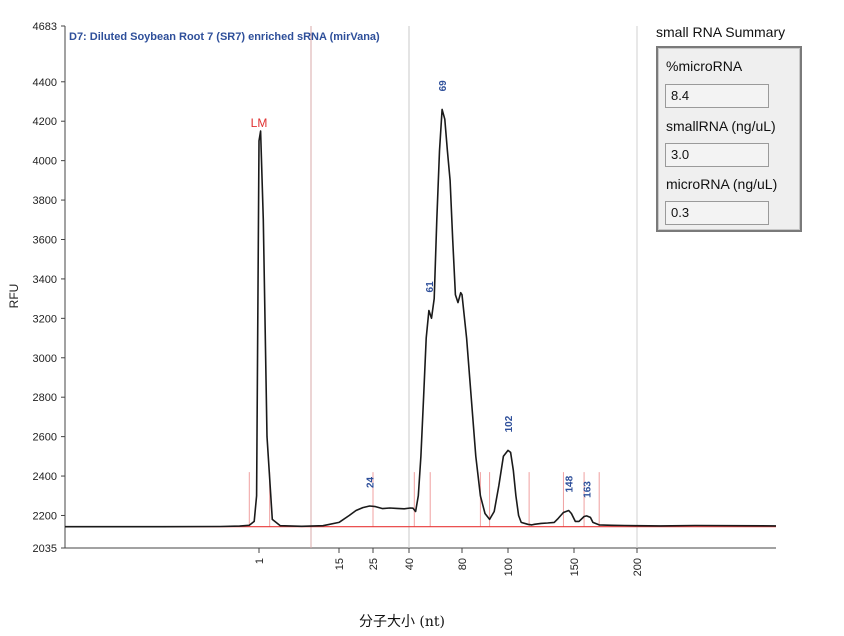 The width and height of the screenshot is (844, 636). What do you see at coordinates (717, 213) in the screenshot?
I see `summary-value-microrna-conc: 0.3` at bounding box center [717, 213].